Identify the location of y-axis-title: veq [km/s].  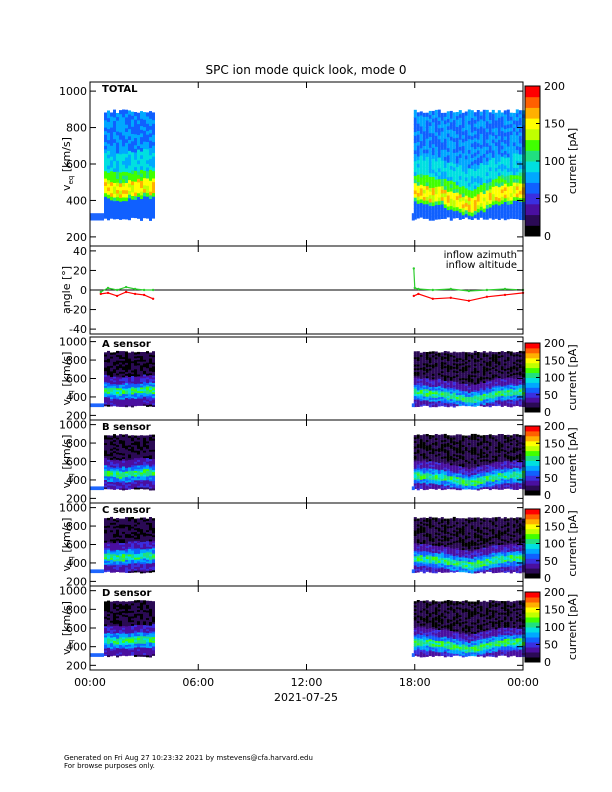
(67, 628).